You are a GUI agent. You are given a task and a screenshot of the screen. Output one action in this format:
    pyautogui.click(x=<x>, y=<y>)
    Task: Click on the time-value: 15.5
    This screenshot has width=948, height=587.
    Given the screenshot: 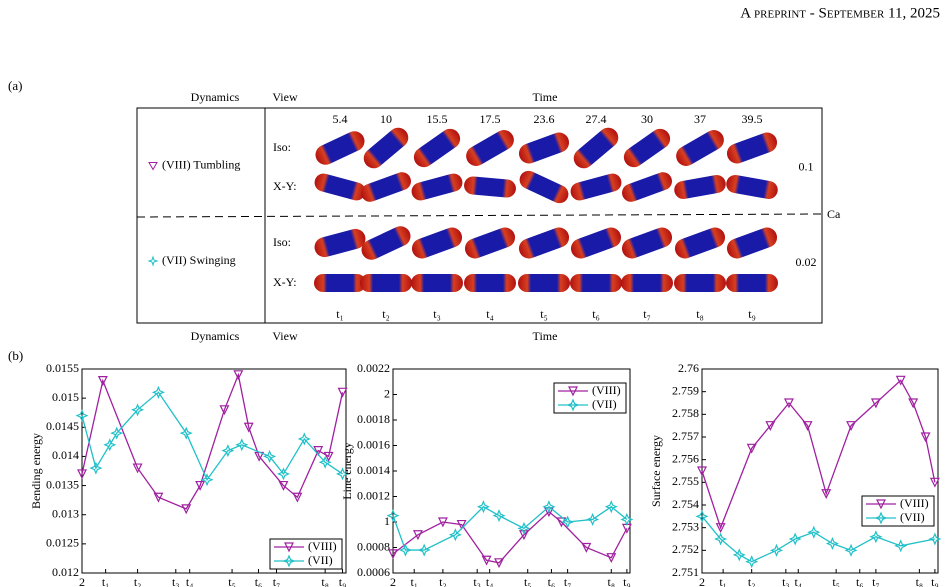 What is the action you would take?
    pyautogui.click(x=437, y=119)
    